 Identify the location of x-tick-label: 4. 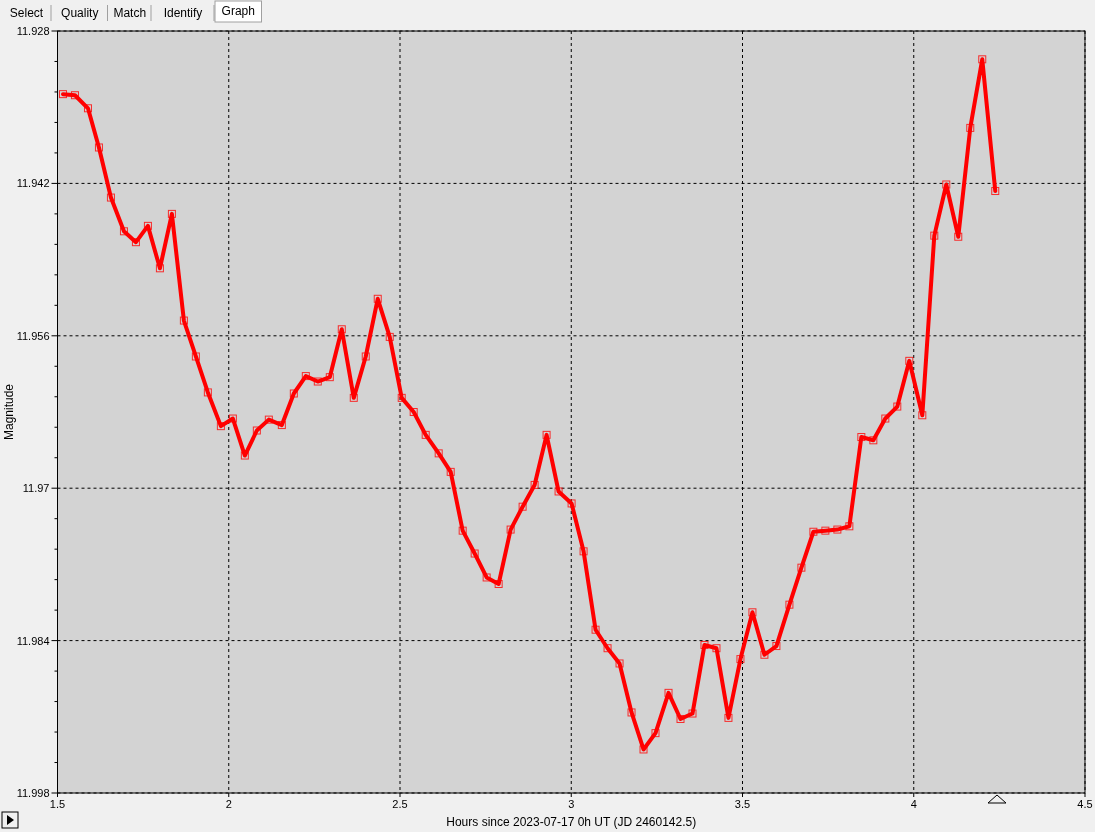
(913, 804).